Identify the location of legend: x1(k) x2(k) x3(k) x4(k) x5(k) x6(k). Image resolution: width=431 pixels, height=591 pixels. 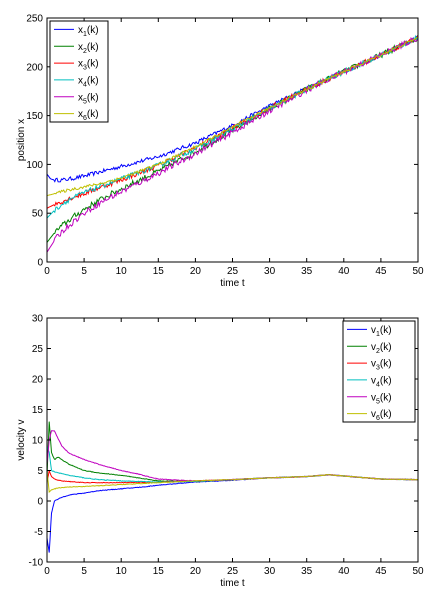
(79, 71).